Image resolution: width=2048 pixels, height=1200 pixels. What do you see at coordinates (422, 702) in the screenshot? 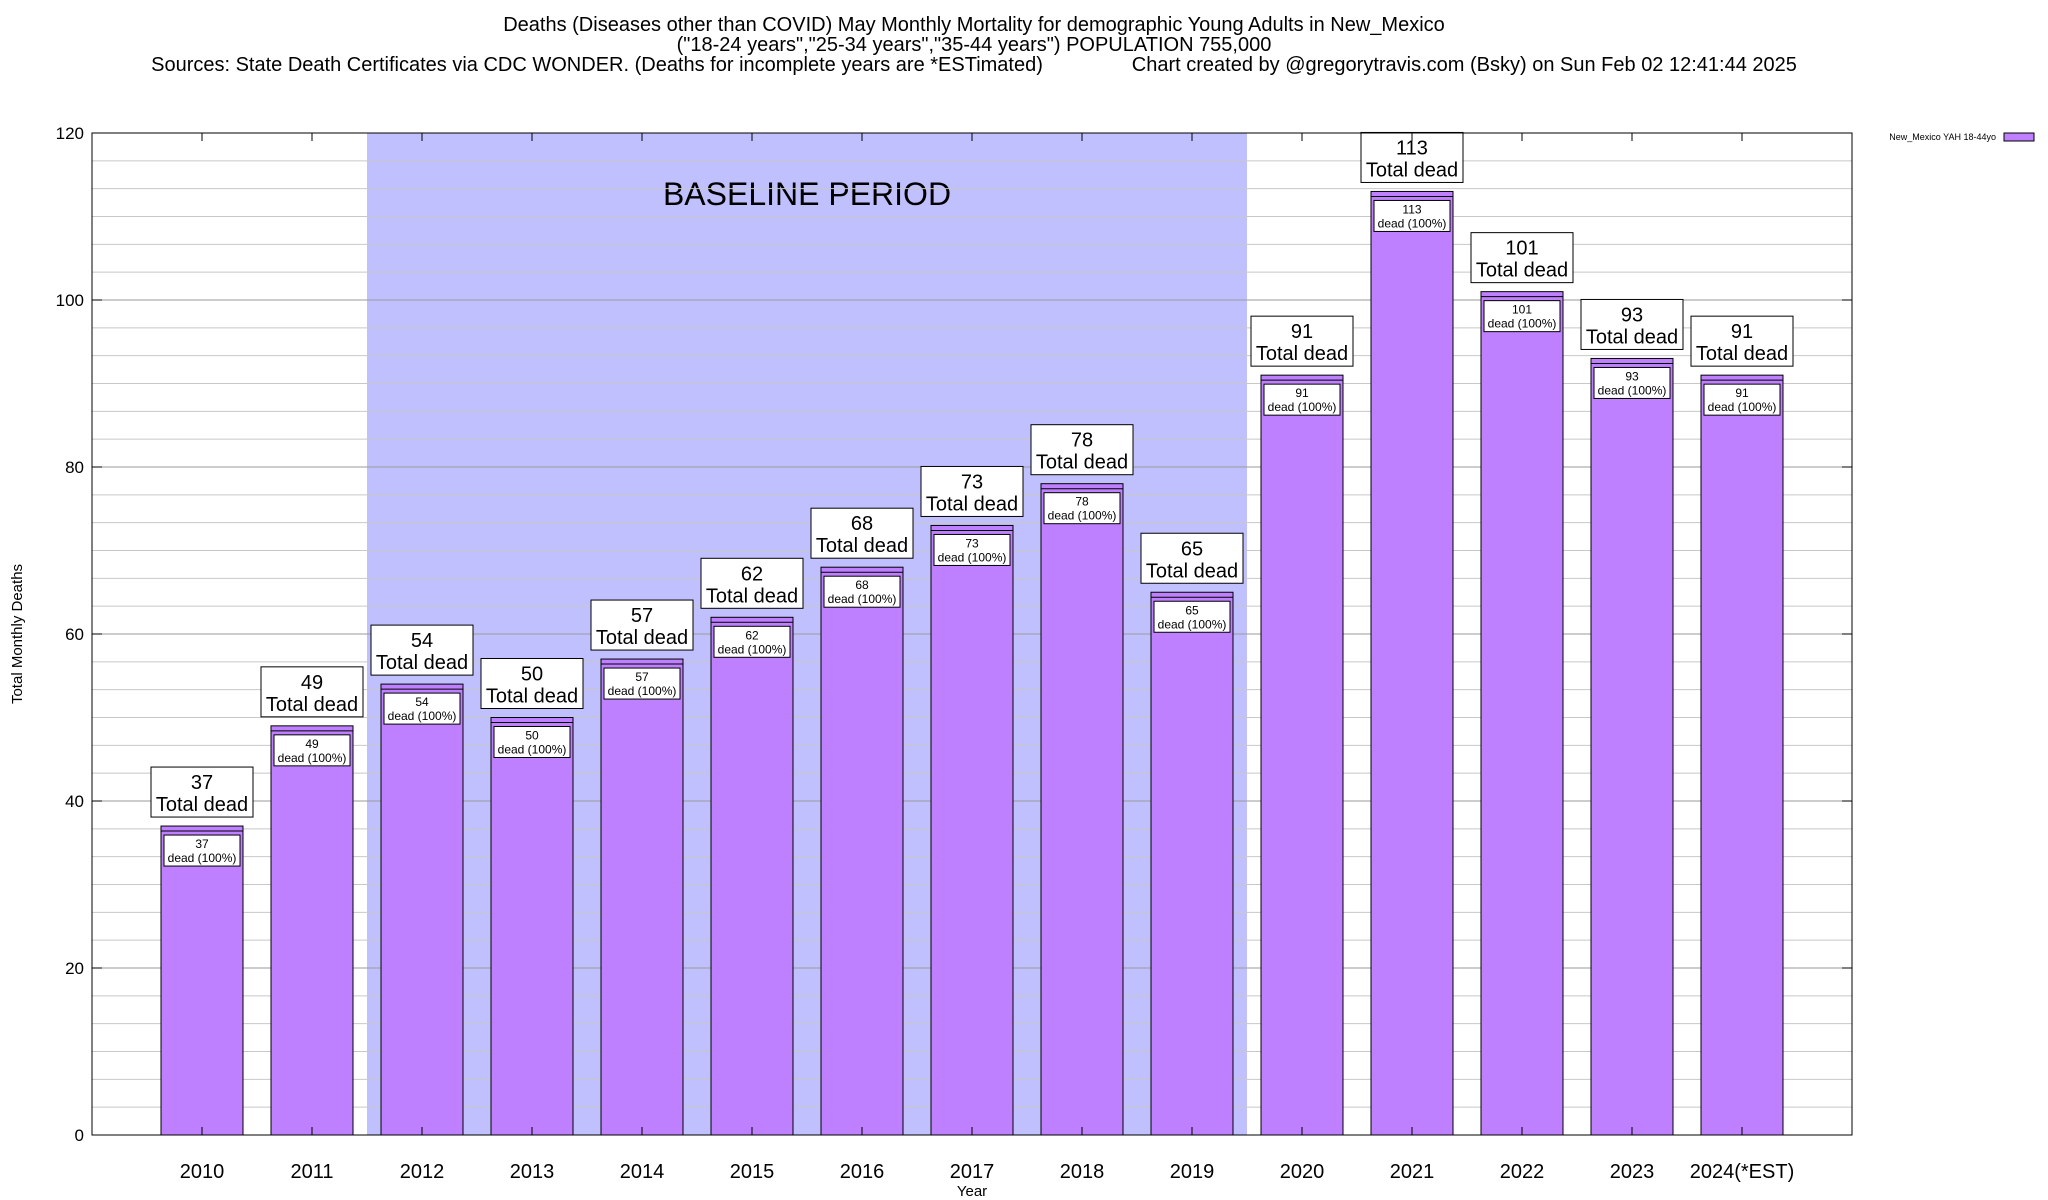
I see `inner-value-label: 54` at bounding box center [422, 702].